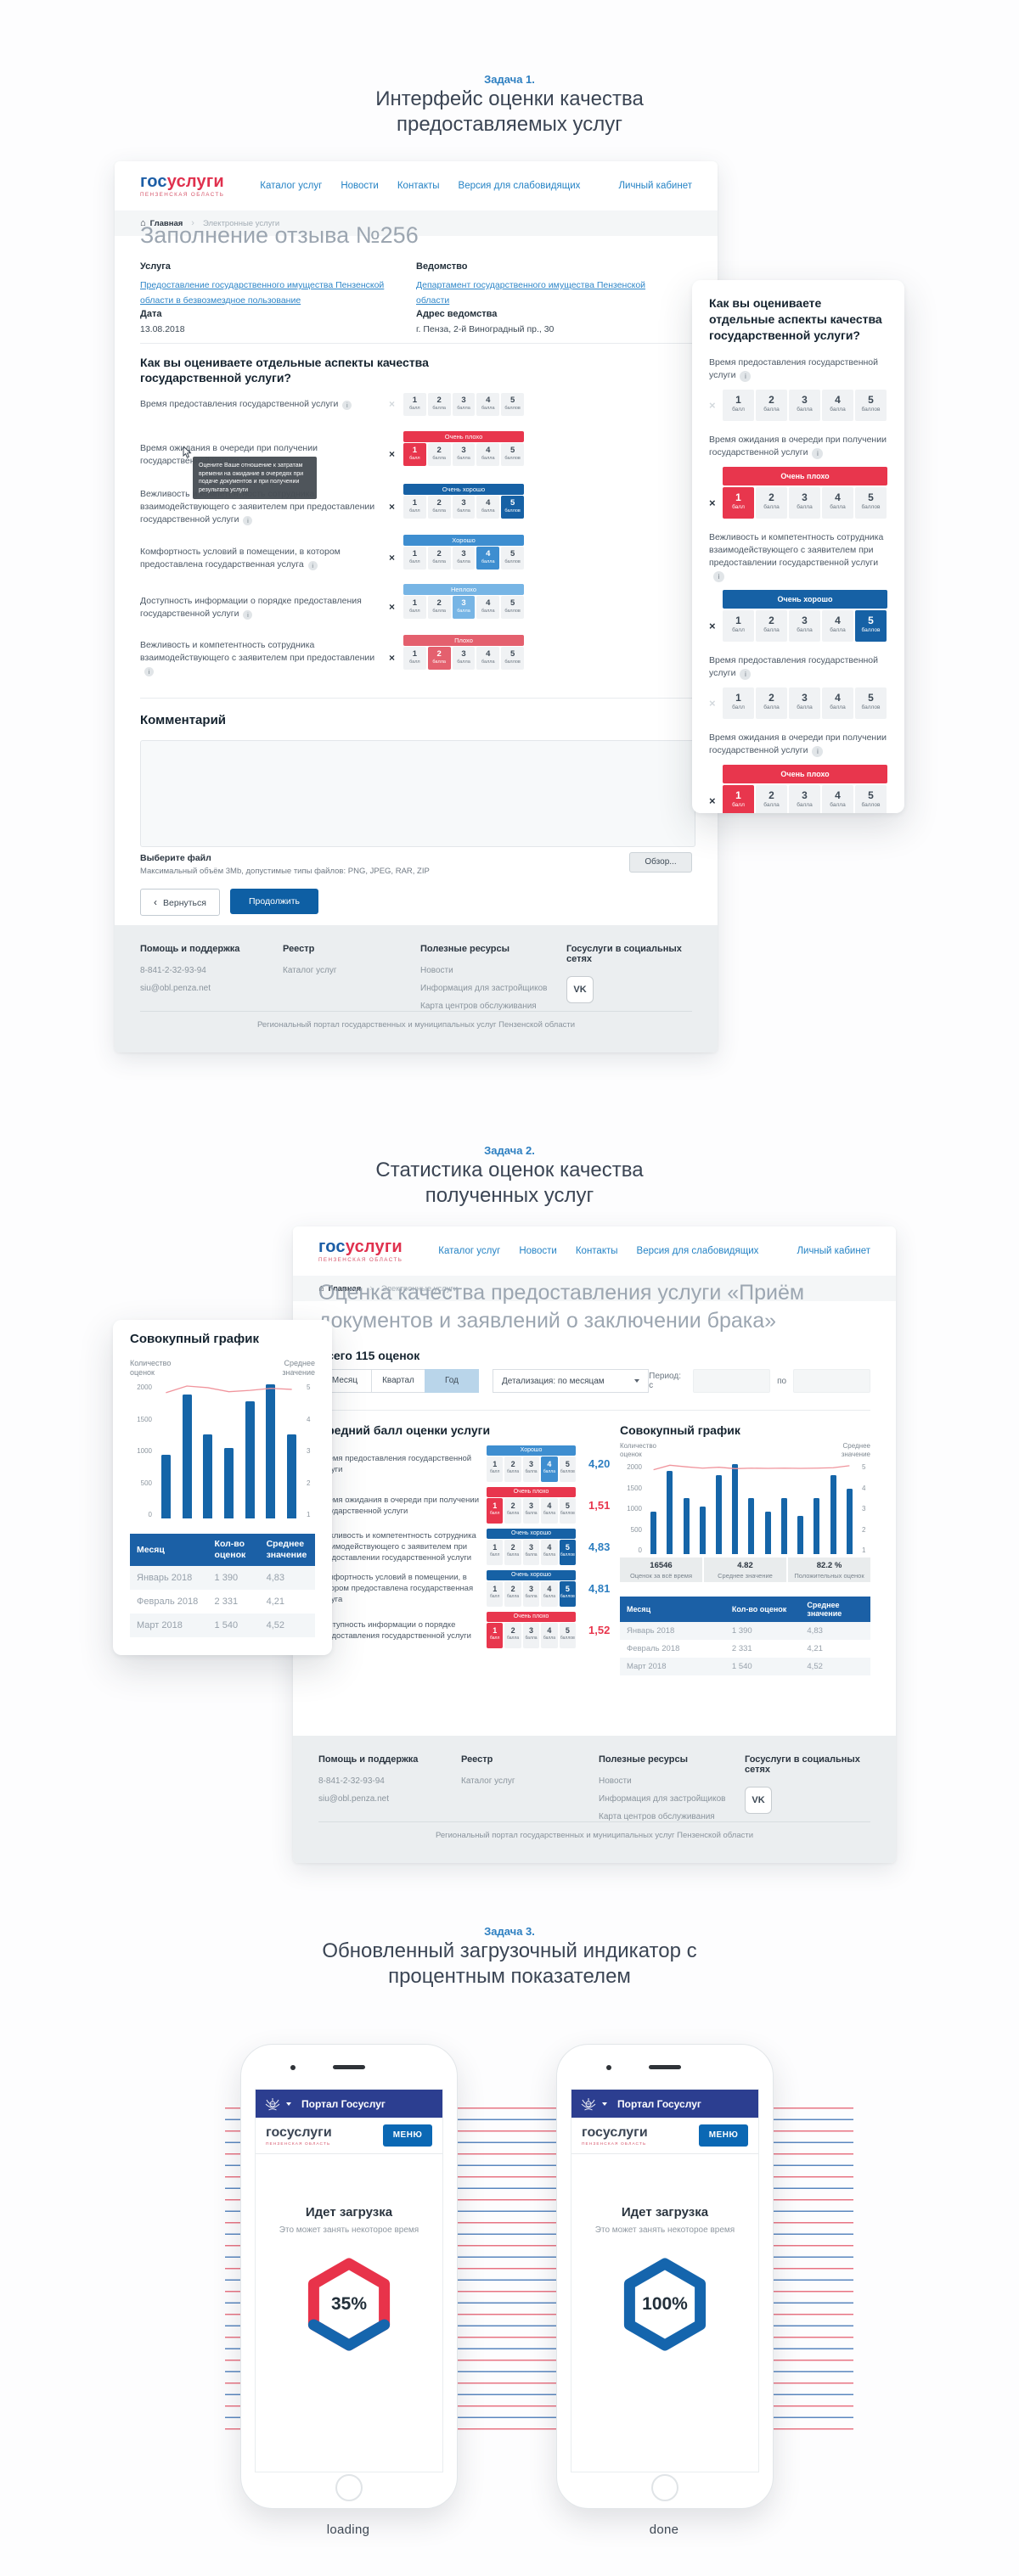 The image size is (1019, 2576). What do you see at coordinates (484, 988) in the screenshot?
I see `footer-link: Информация для застройщиков` at bounding box center [484, 988].